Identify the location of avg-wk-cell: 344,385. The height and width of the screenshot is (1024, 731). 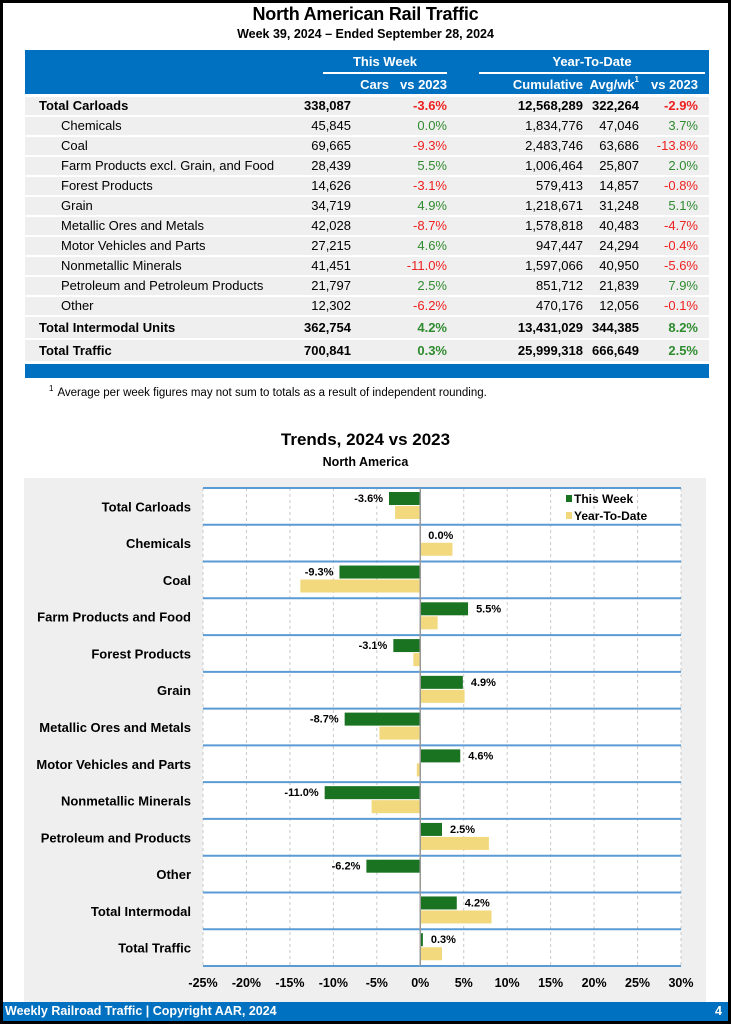
(615, 327).